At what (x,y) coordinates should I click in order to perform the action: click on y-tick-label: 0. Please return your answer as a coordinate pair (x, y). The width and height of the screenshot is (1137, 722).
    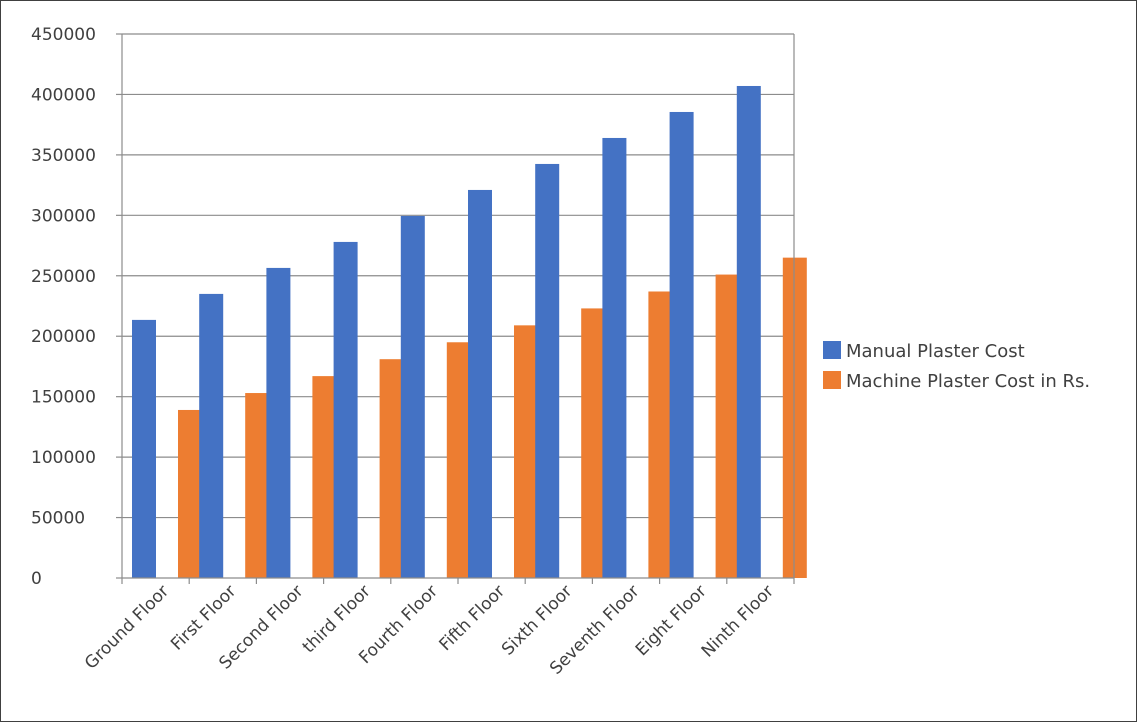
    Looking at the image, I should click on (36, 579).